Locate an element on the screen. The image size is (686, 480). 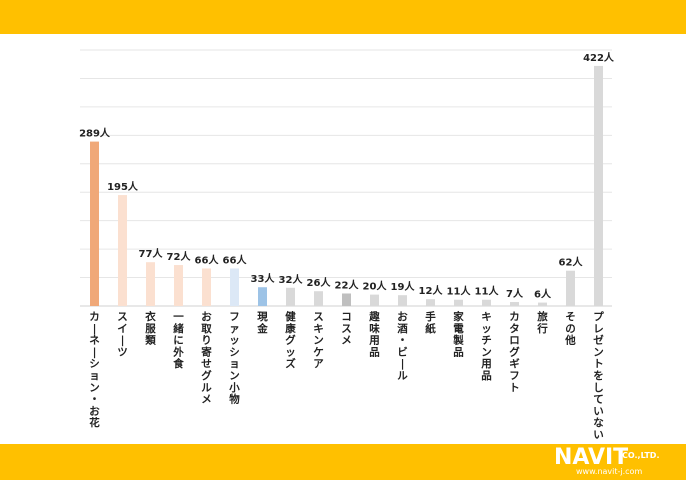
navit-logo: NAVIT CO.,LTD. www.navit-j.com is located at coordinates (615, 462).